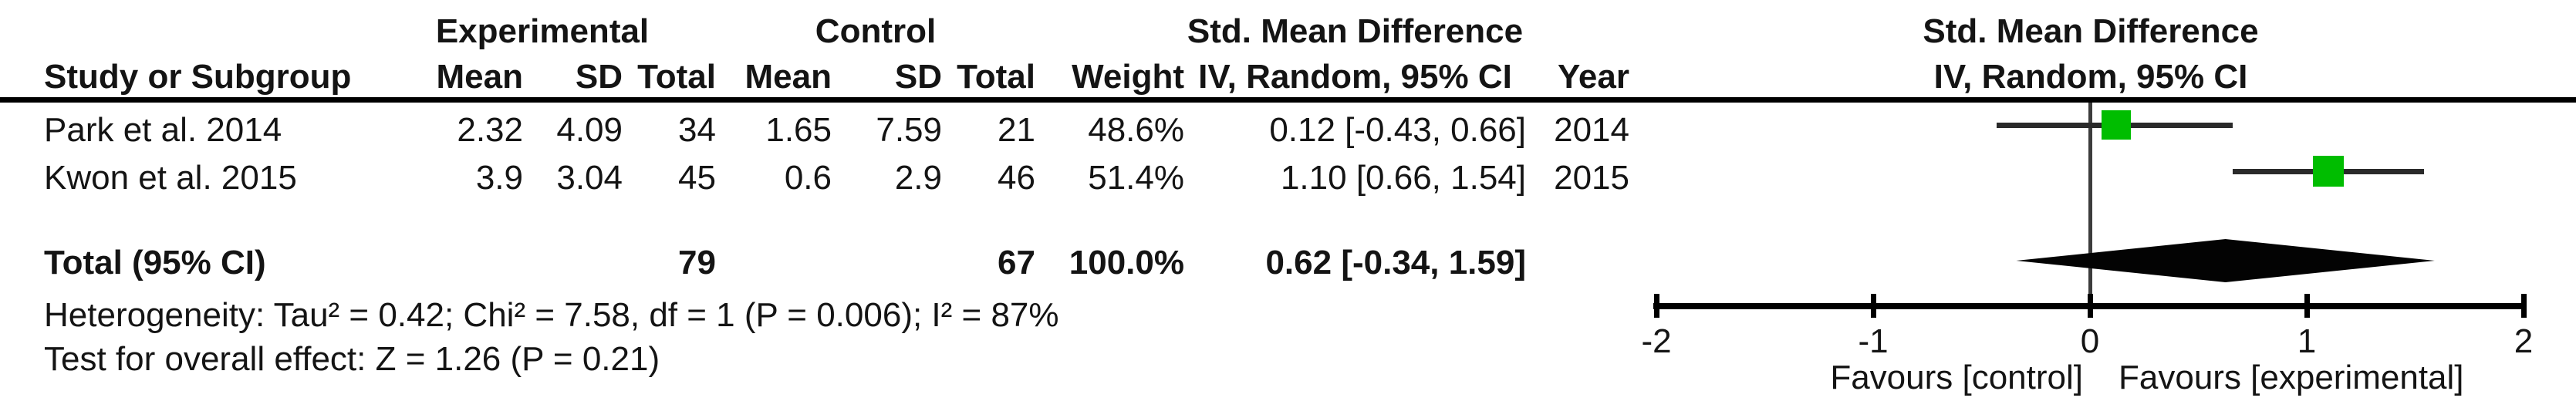 Image resolution: width=2576 pixels, height=418 pixels. I want to click on cell-ci: 0.12 [-0.43, 0.66], so click(1397, 130).